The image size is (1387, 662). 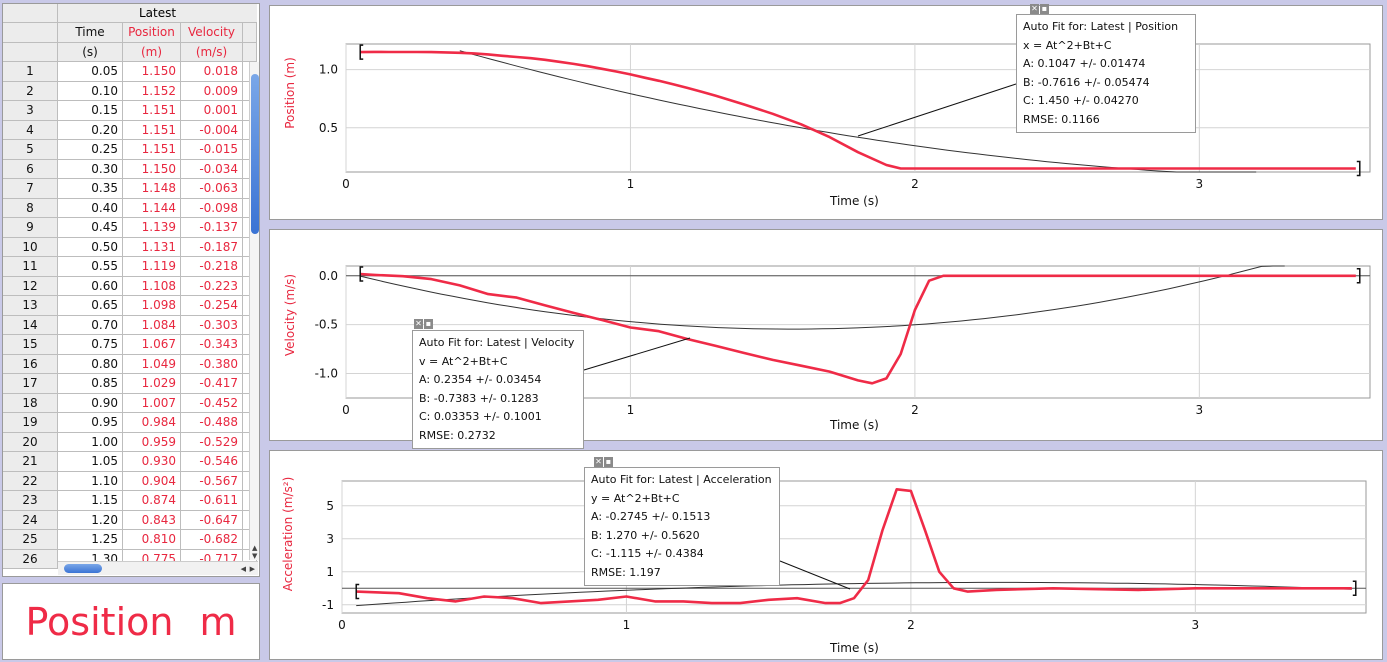 I want to click on cell-time: 1.10, so click(x=90, y=481).